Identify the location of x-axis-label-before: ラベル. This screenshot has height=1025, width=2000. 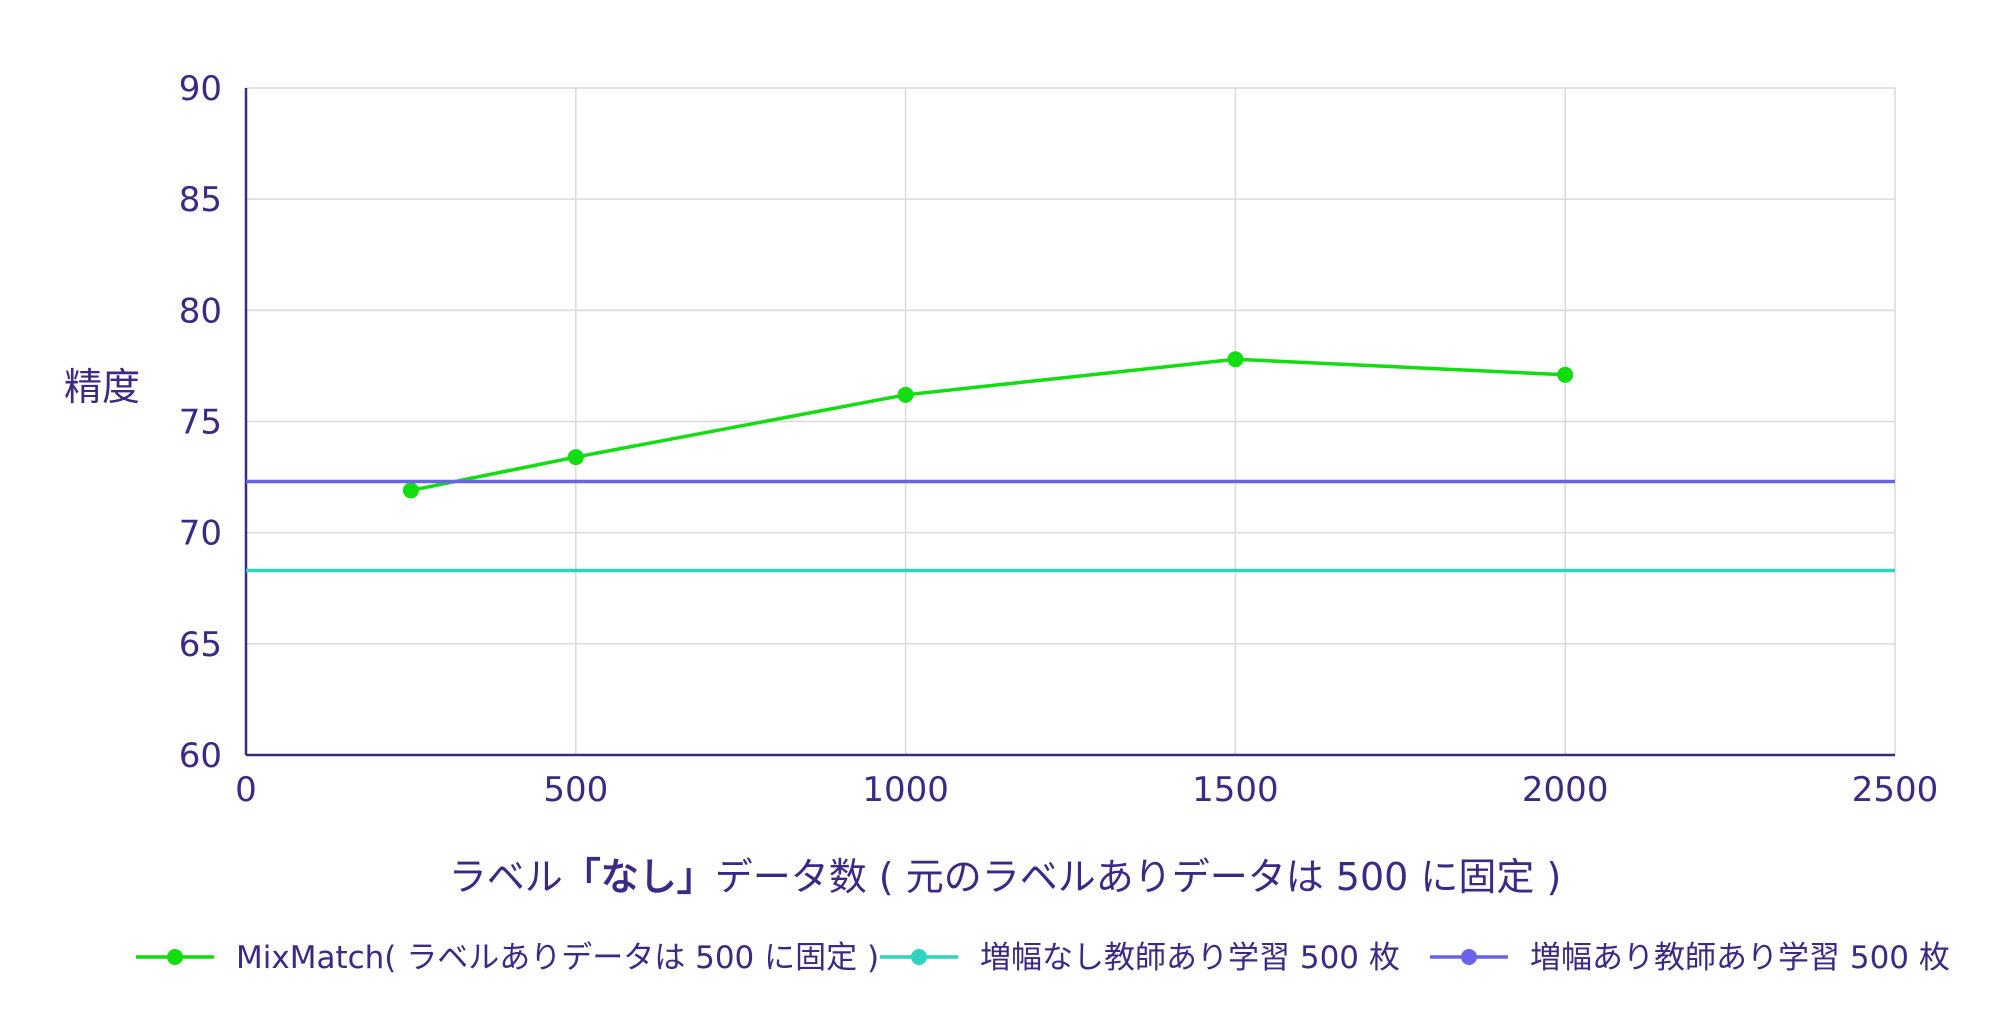
(506, 877).